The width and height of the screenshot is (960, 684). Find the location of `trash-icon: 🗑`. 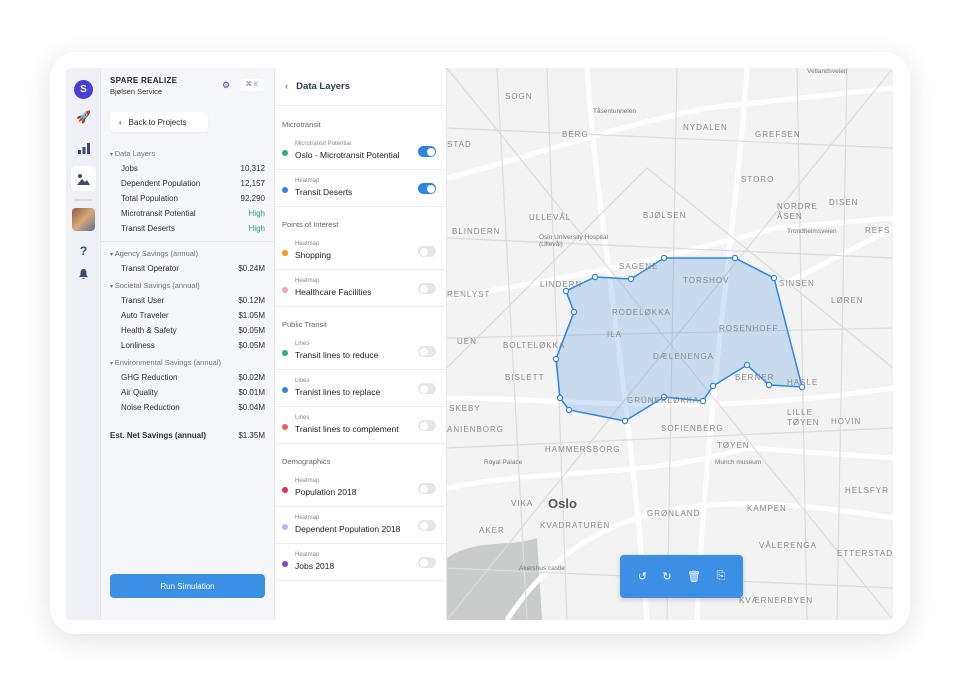

trash-icon: 🗑 is located at coordinates (694, 577).